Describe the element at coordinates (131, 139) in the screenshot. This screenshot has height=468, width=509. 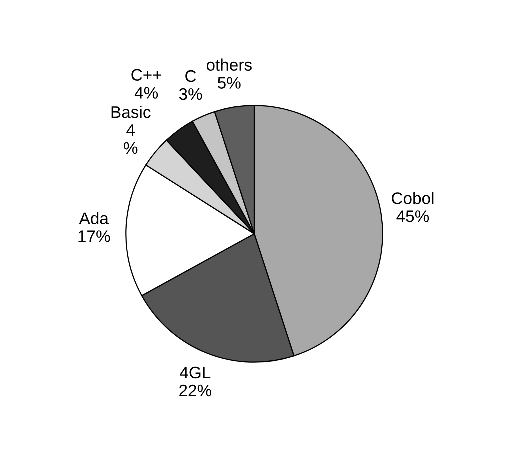
I see `data-label: 4 %` at that location.